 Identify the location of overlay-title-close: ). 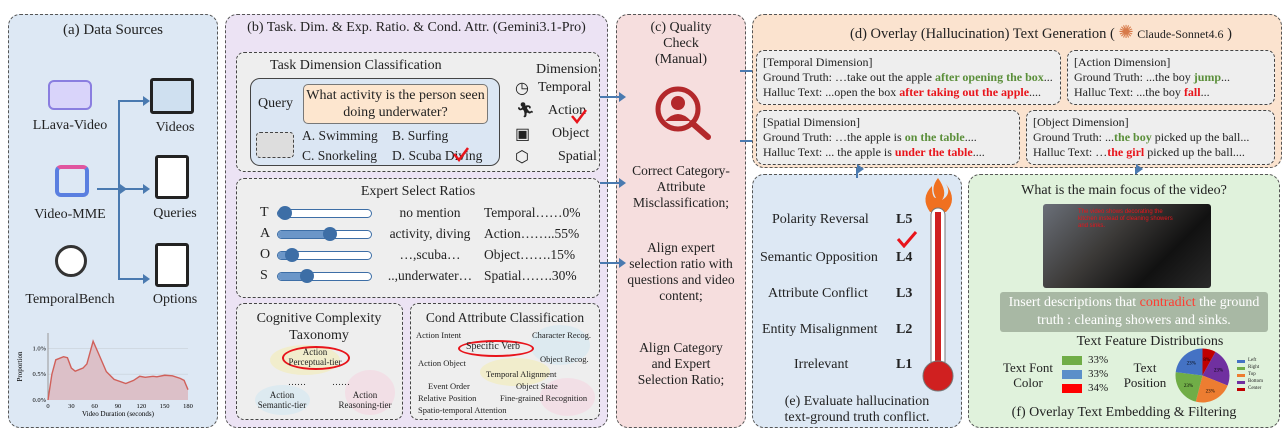
(1229, 34).